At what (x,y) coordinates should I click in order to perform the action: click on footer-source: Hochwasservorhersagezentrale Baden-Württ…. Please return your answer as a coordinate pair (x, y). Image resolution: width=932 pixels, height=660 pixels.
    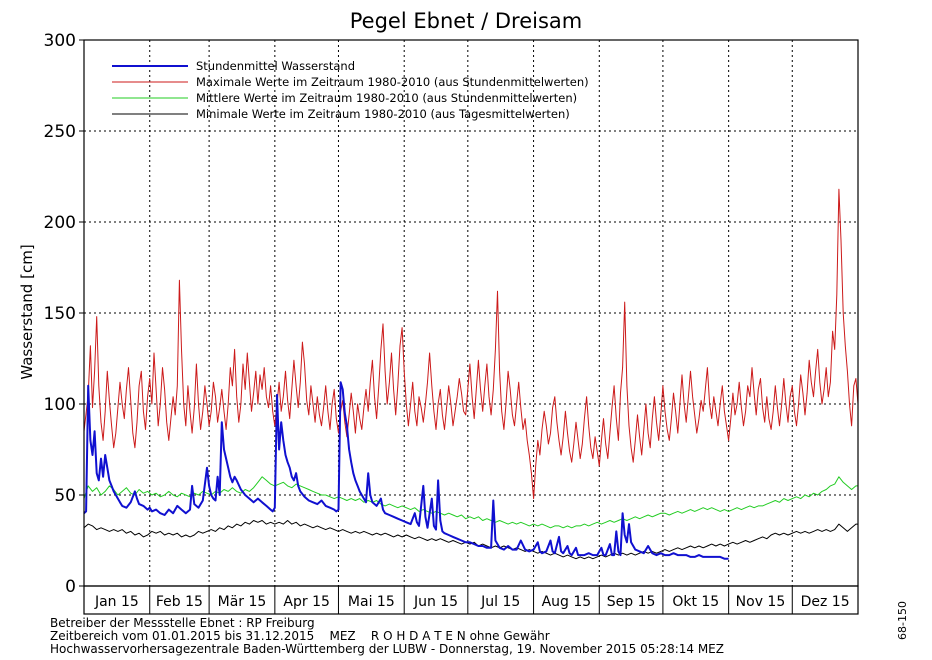
    Looking at the image, I should click on (387, 649).